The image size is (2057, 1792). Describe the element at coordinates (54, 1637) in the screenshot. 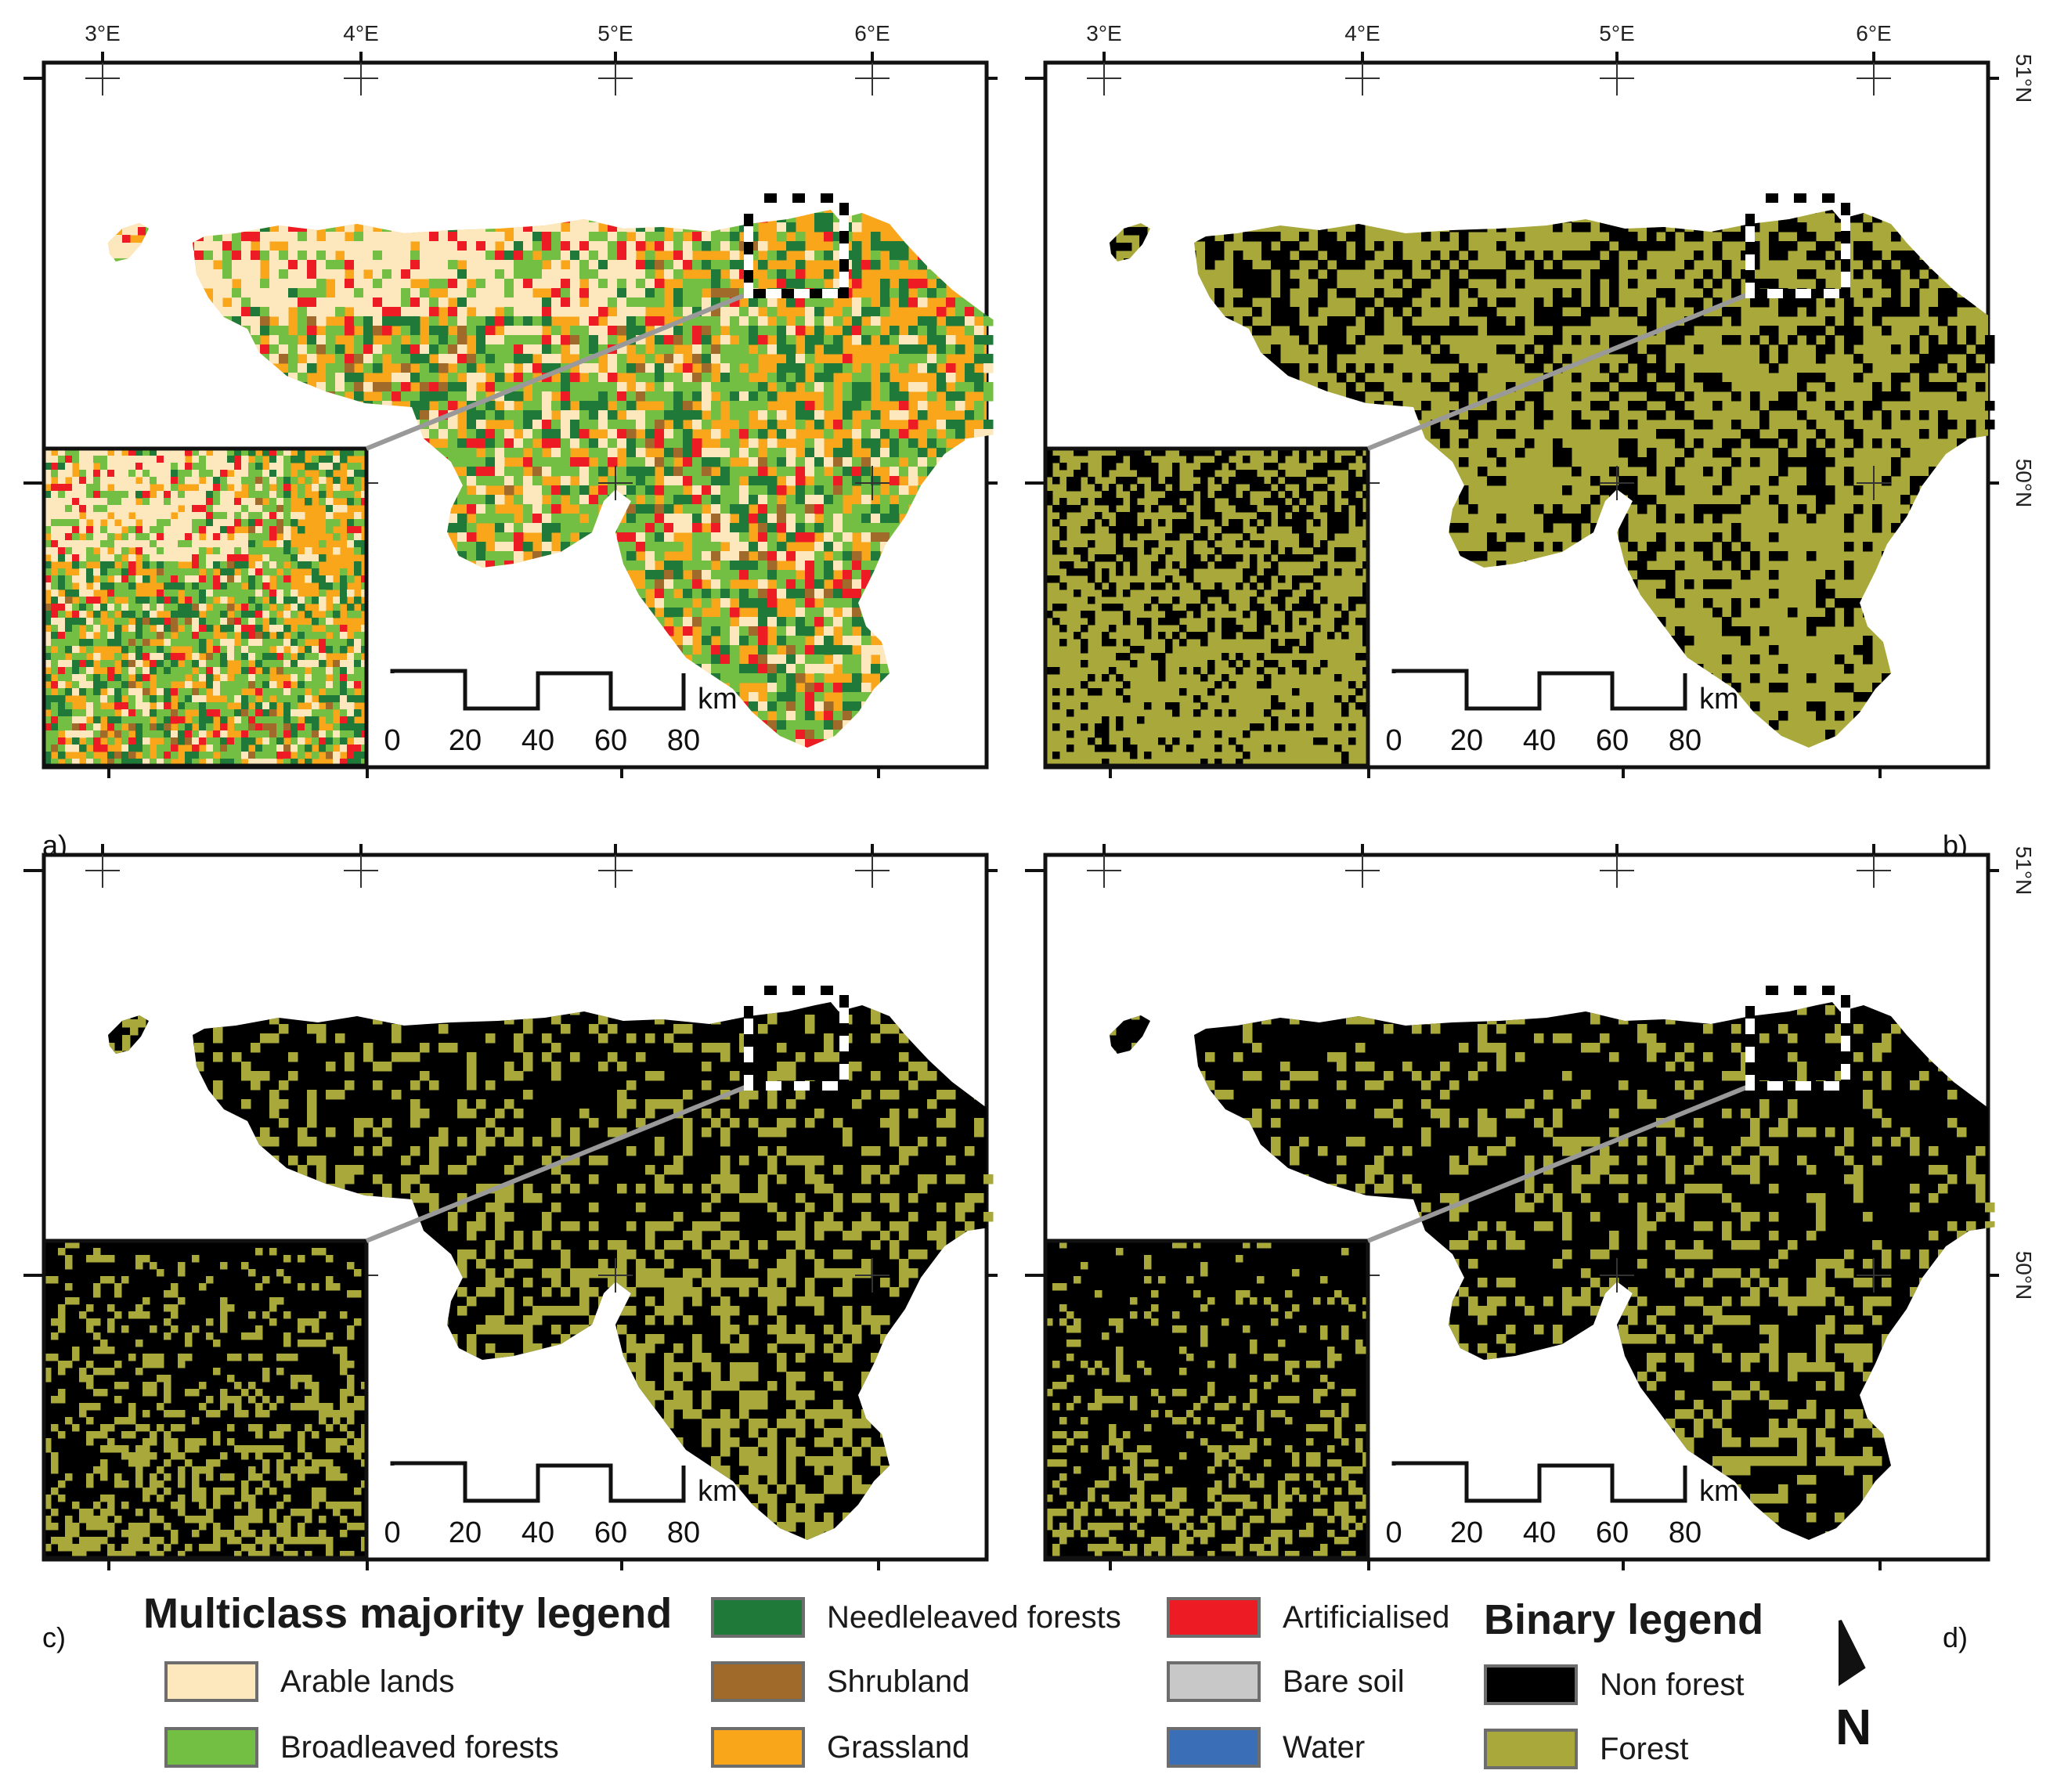

I see `panel-letter: c)` at that location.